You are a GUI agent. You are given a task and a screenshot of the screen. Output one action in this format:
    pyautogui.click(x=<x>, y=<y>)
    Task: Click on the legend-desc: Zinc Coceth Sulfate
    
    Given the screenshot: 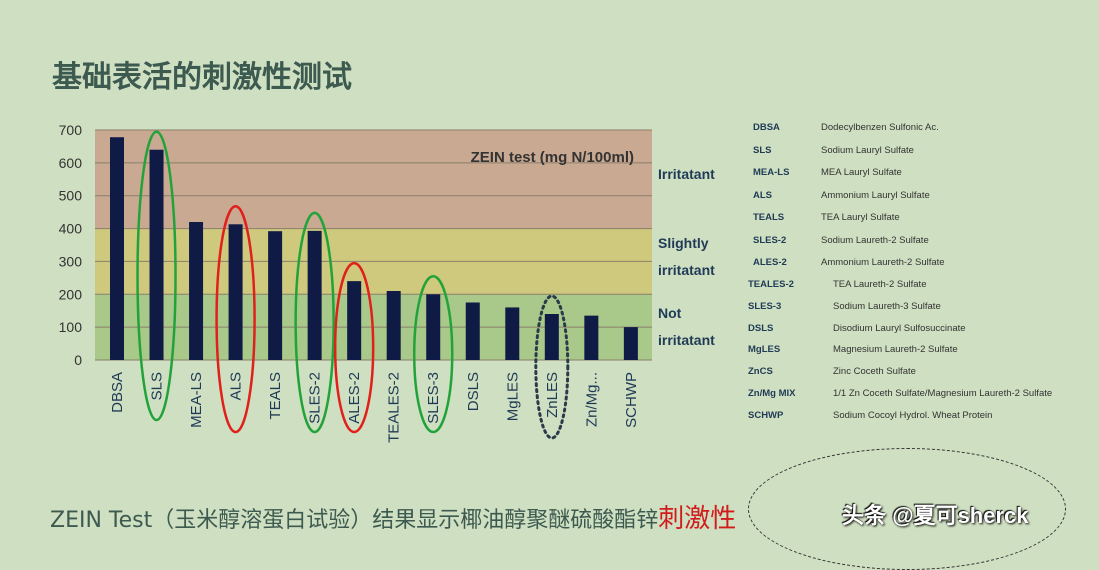 What is the action you would take?
    pyautogui.click(x=874, y=372)
    